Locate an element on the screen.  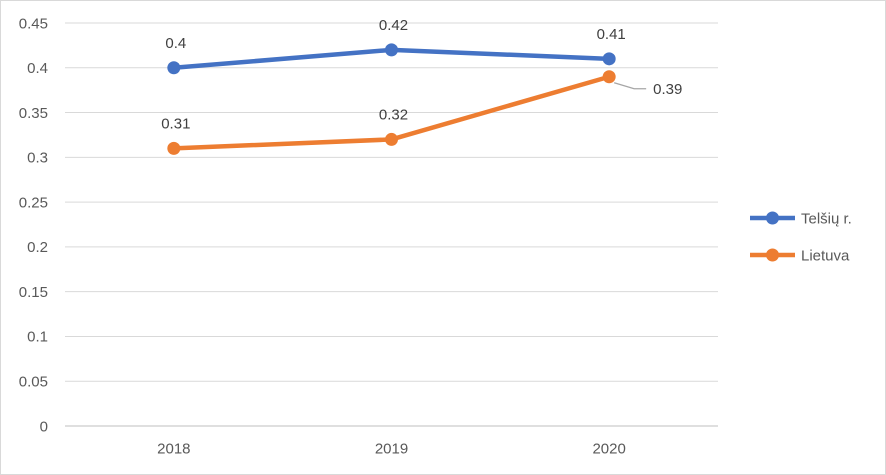
y-axis-tick-label: 0.45 is located at coordinates (33, 23).